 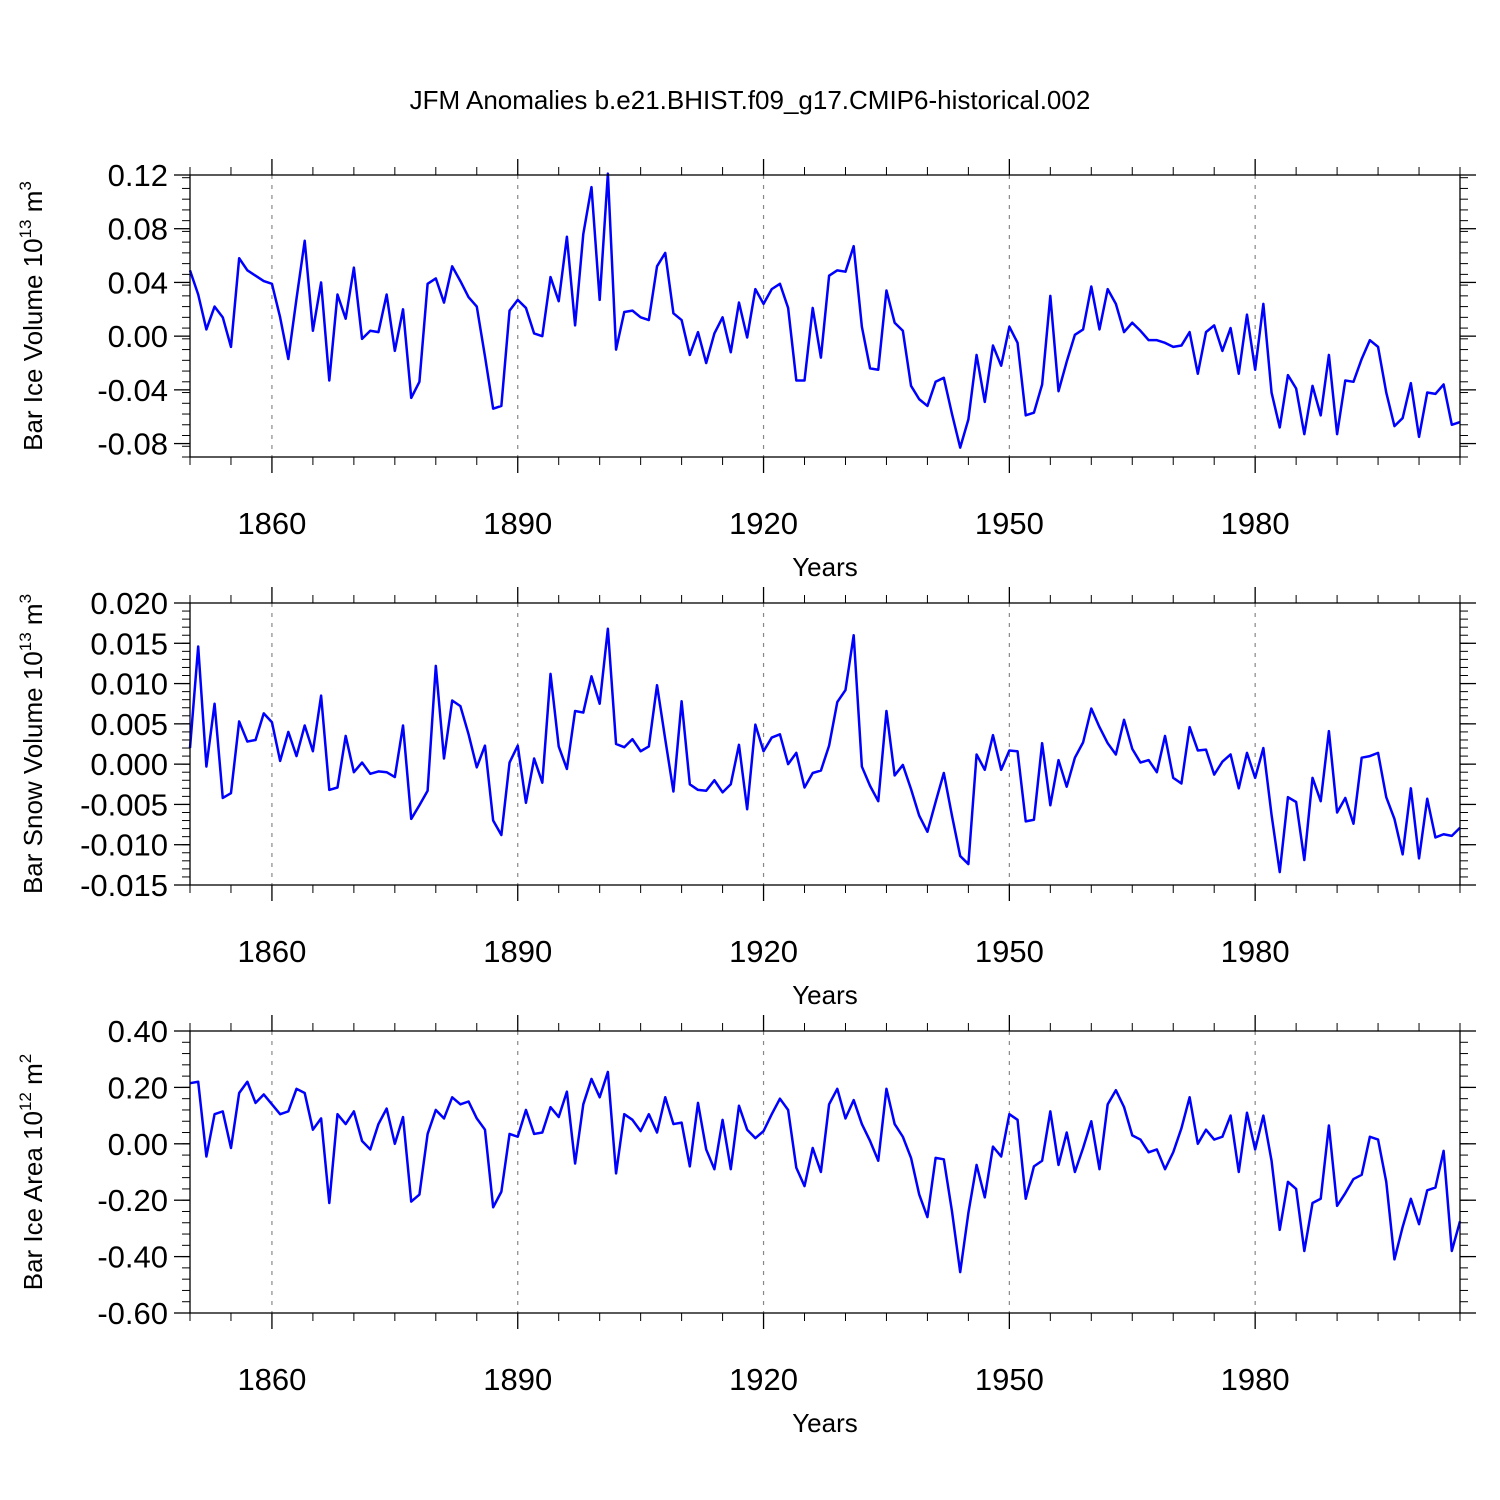 I want to click on y-axis-label-unit-exponent: 2, so click(x=25, y=1058).